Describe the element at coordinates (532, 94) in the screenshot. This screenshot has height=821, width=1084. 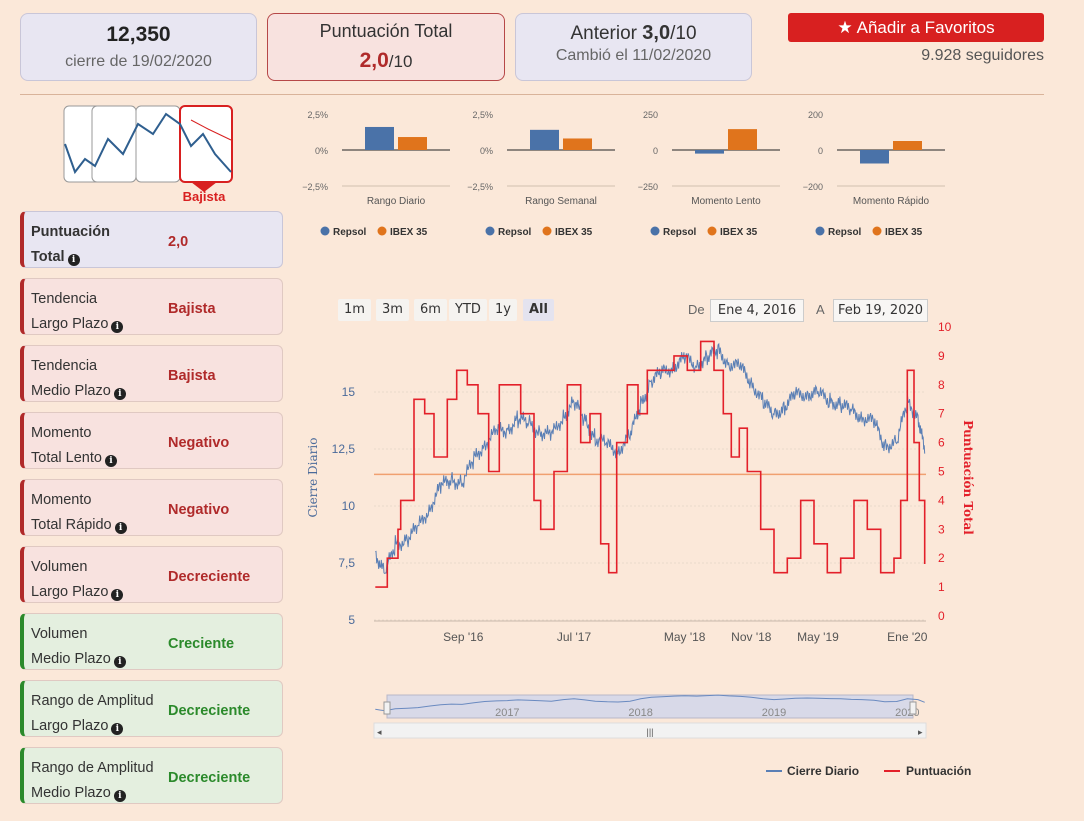
I see `header-divider` at that location.